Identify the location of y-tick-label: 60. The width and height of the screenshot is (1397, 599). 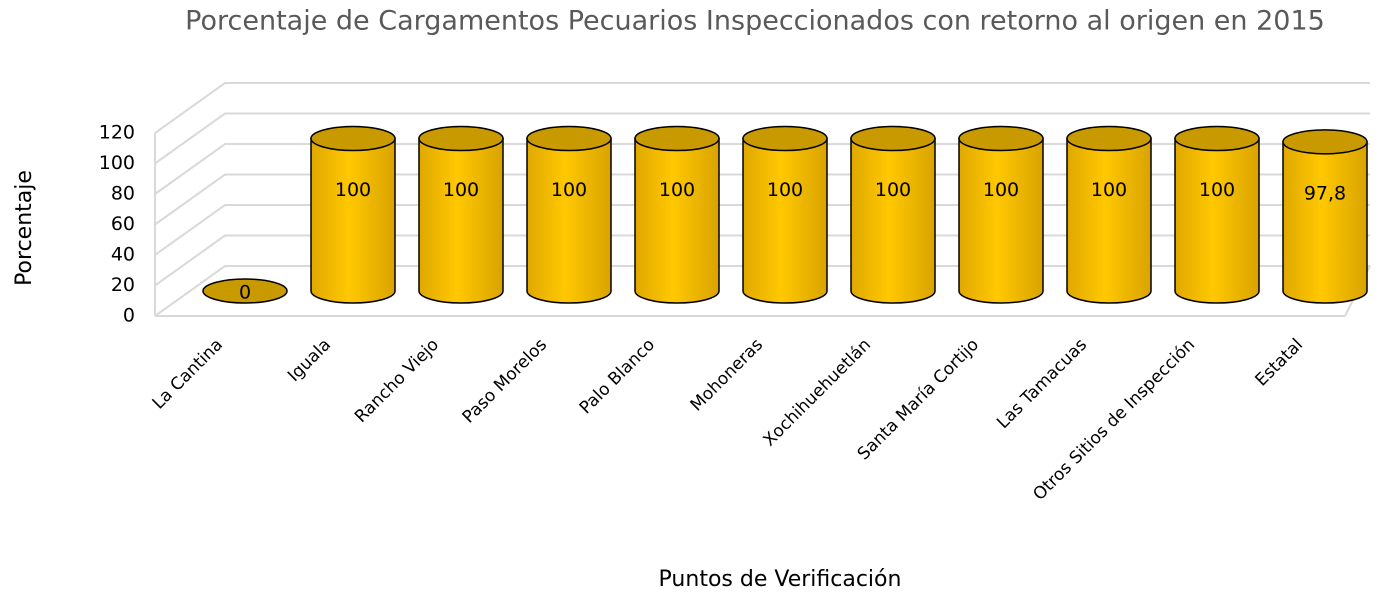
(123, 224).